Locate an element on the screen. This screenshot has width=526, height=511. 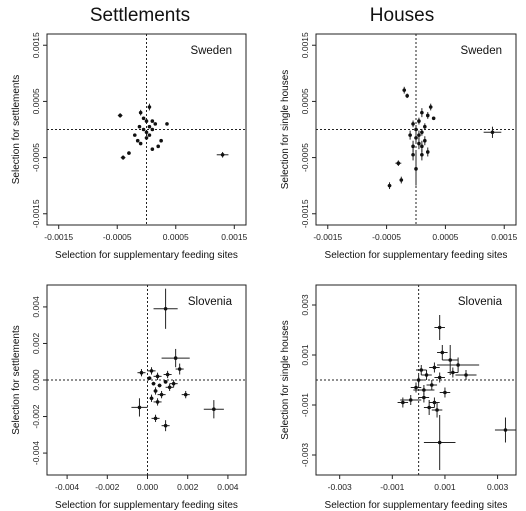
x-tick-label: -0.004 is located at coordinates (67, 487).